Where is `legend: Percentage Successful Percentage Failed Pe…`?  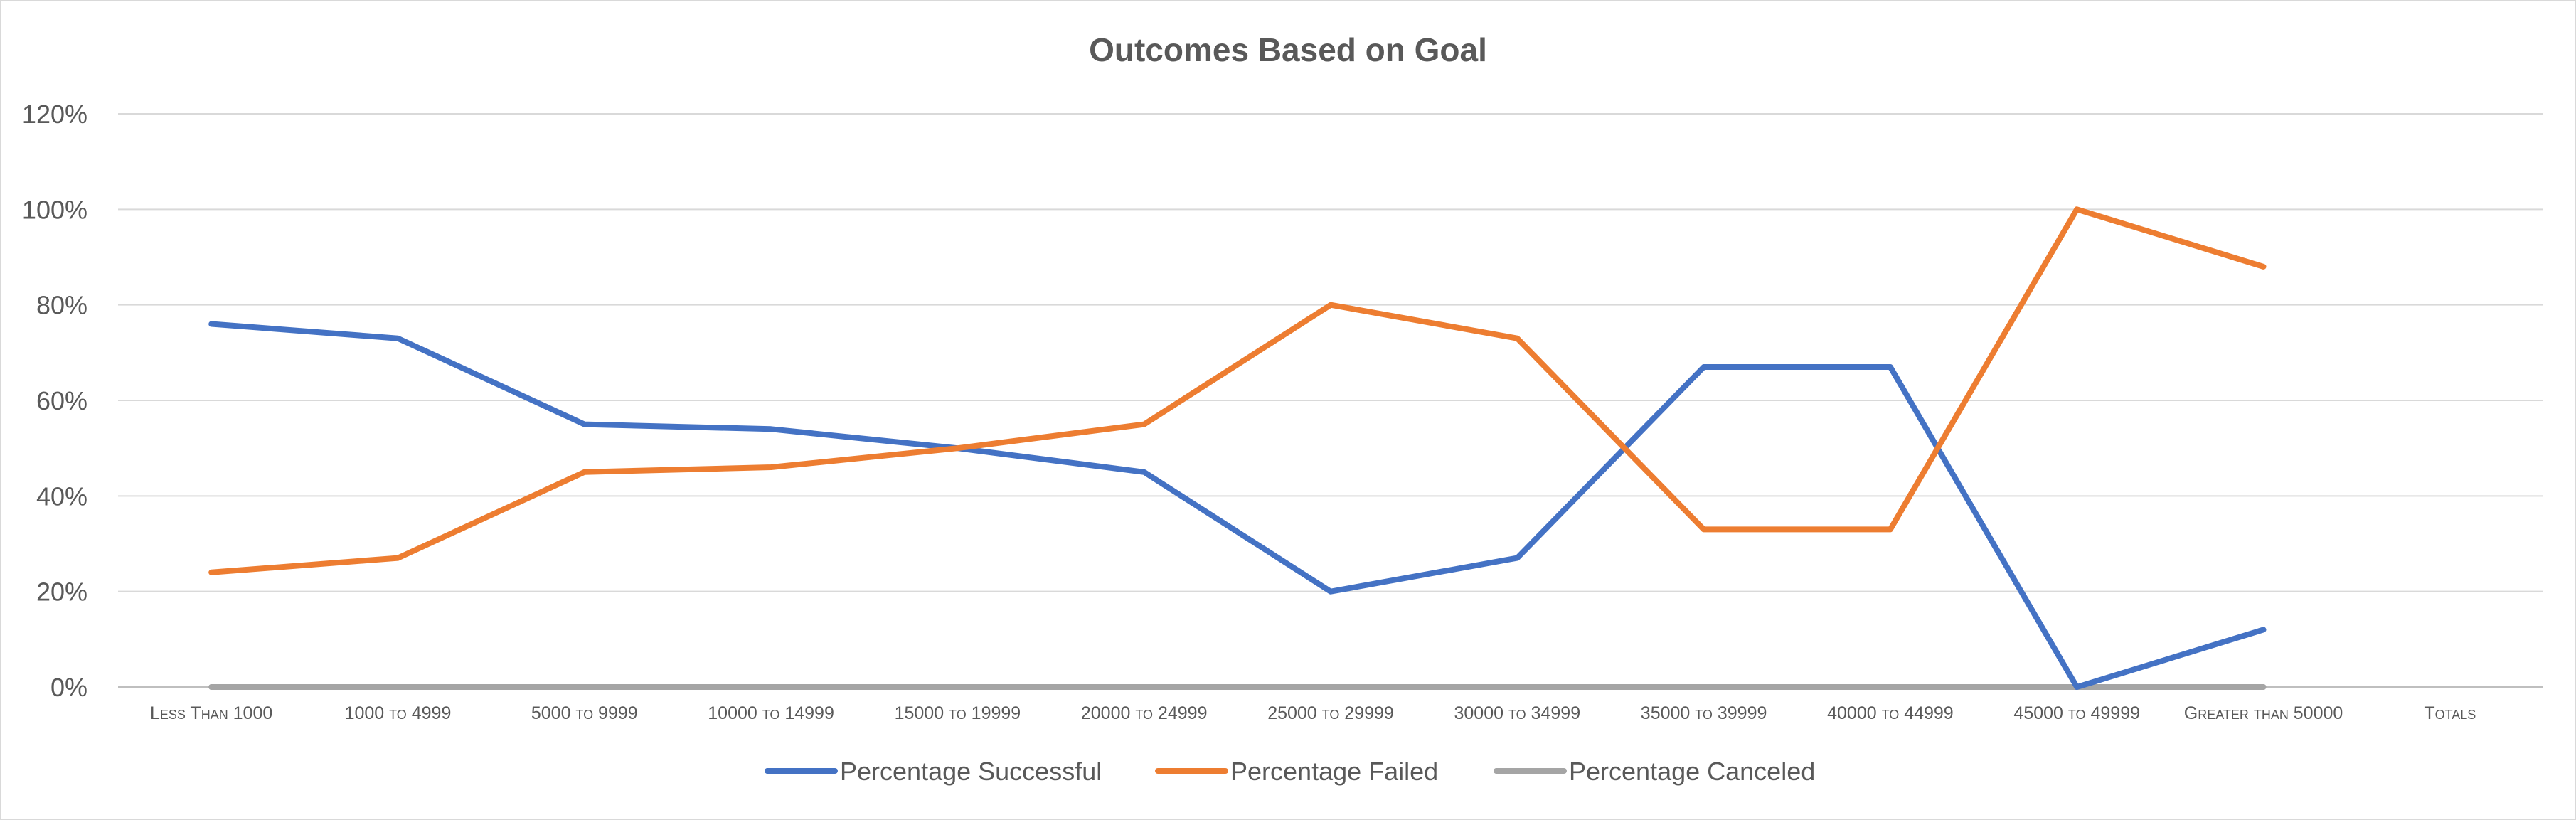
legend: Percentage Successful Percentage Failed Pe… is located at coordinates (1290, 771).